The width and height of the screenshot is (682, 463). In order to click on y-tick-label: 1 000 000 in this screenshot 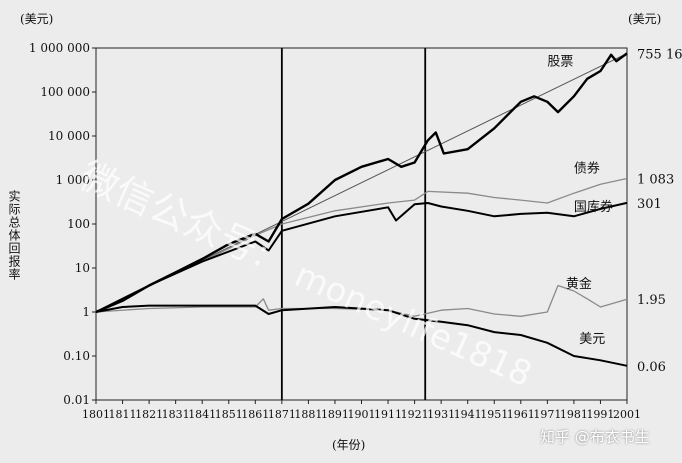, I will do `click(59, 48)`.